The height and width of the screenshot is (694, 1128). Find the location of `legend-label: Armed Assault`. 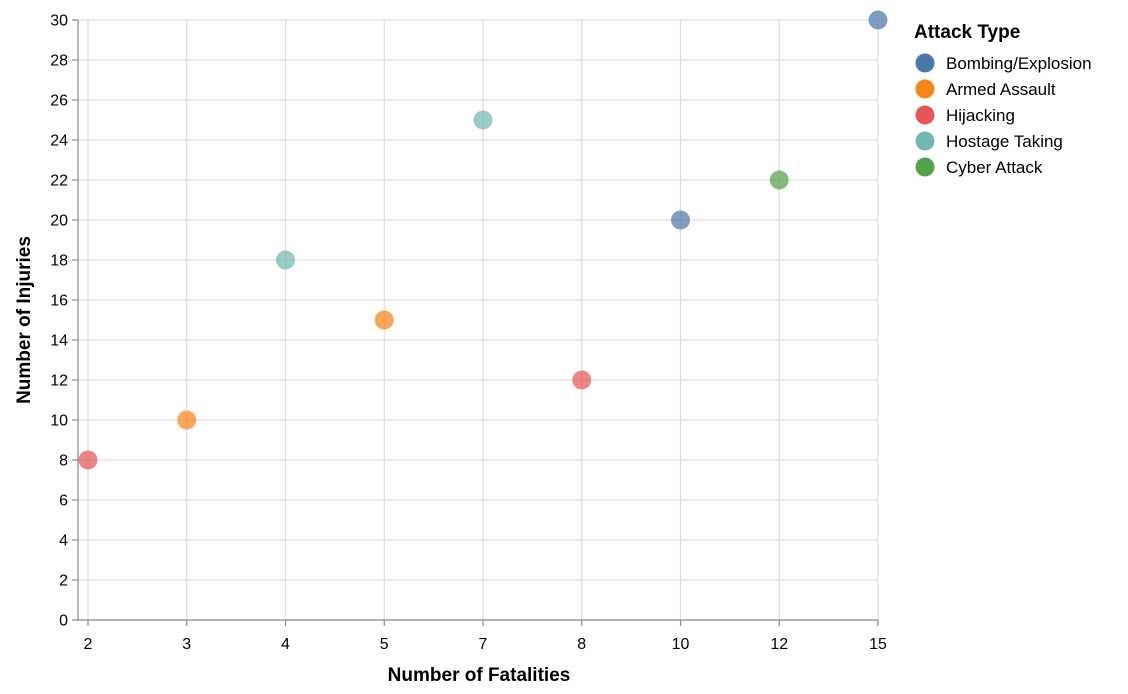

legend-label: Armed Assault is located at coordinates (1001, 89).